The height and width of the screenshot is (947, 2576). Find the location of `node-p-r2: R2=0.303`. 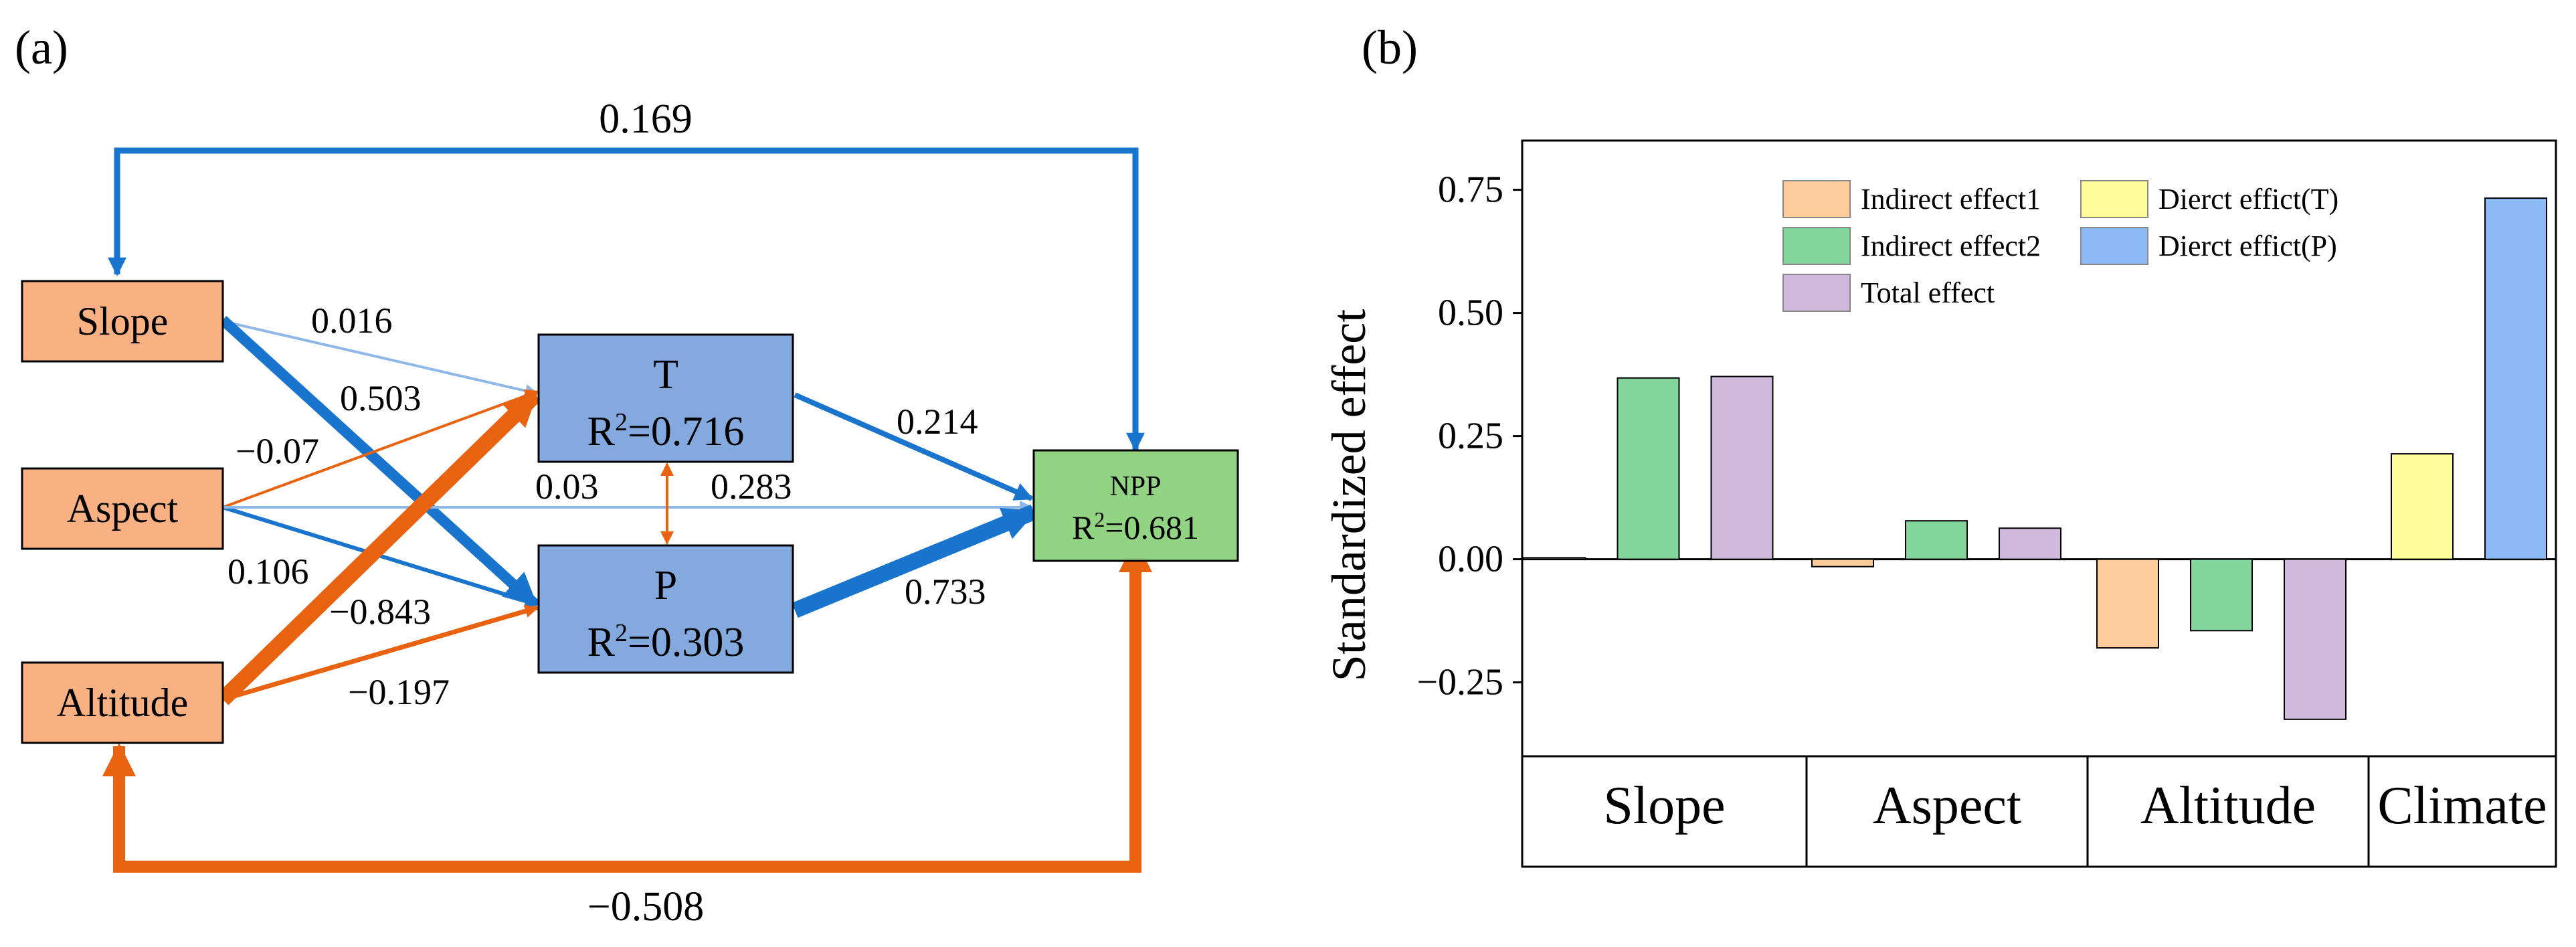

node-p-r2: R2=0.303 is located at coordinates (666, 642).